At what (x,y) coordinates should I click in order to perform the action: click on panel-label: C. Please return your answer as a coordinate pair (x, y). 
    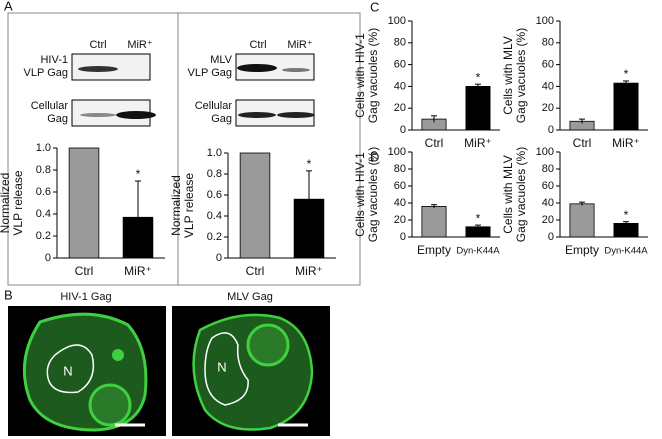
    Looking at the image, I should click on (374, 7).